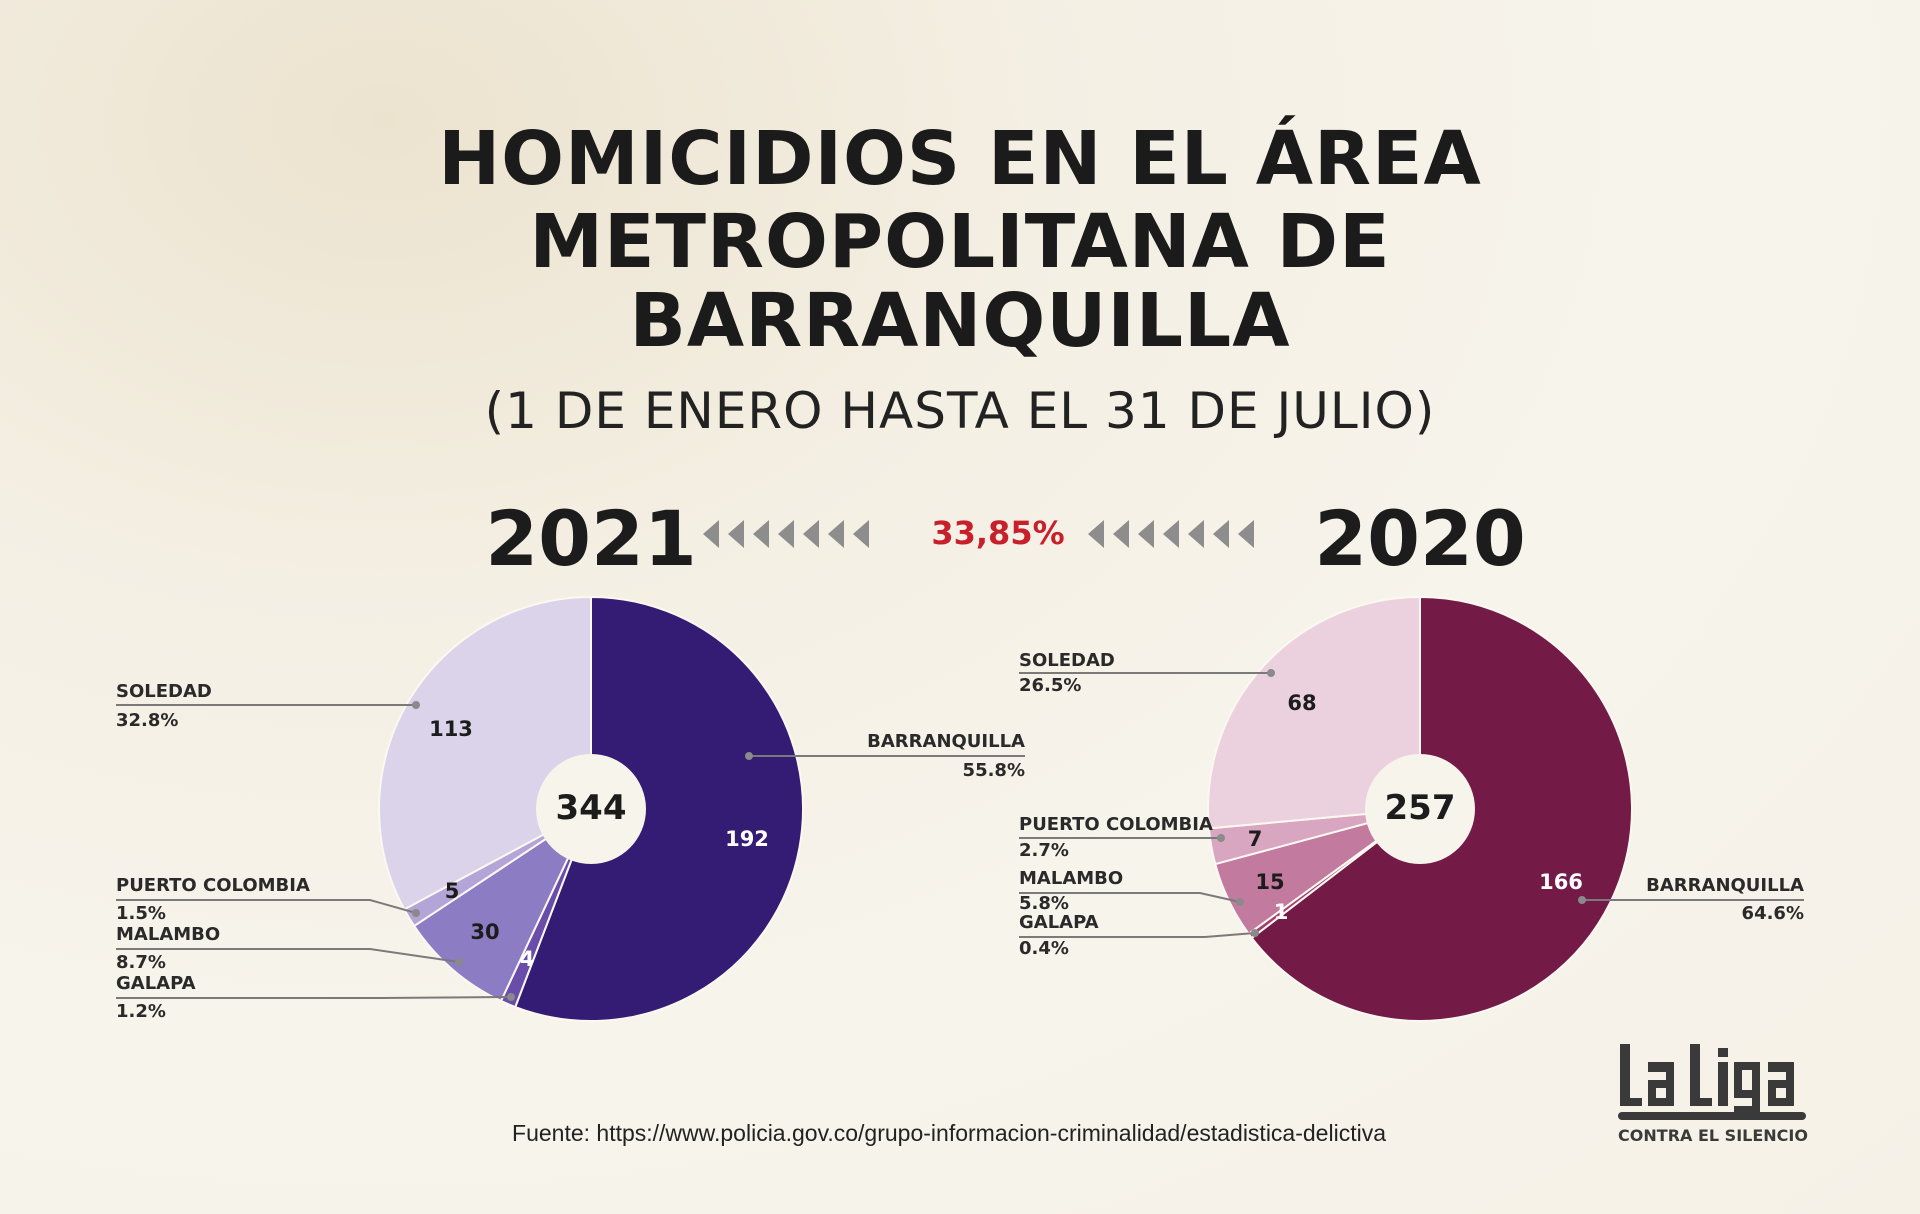  What do you see at coordinates (1725, 885) in the screenshot?
I see `label-barranquilla-2020: BARRANQUILLA` at bounding box center [1725, 885].